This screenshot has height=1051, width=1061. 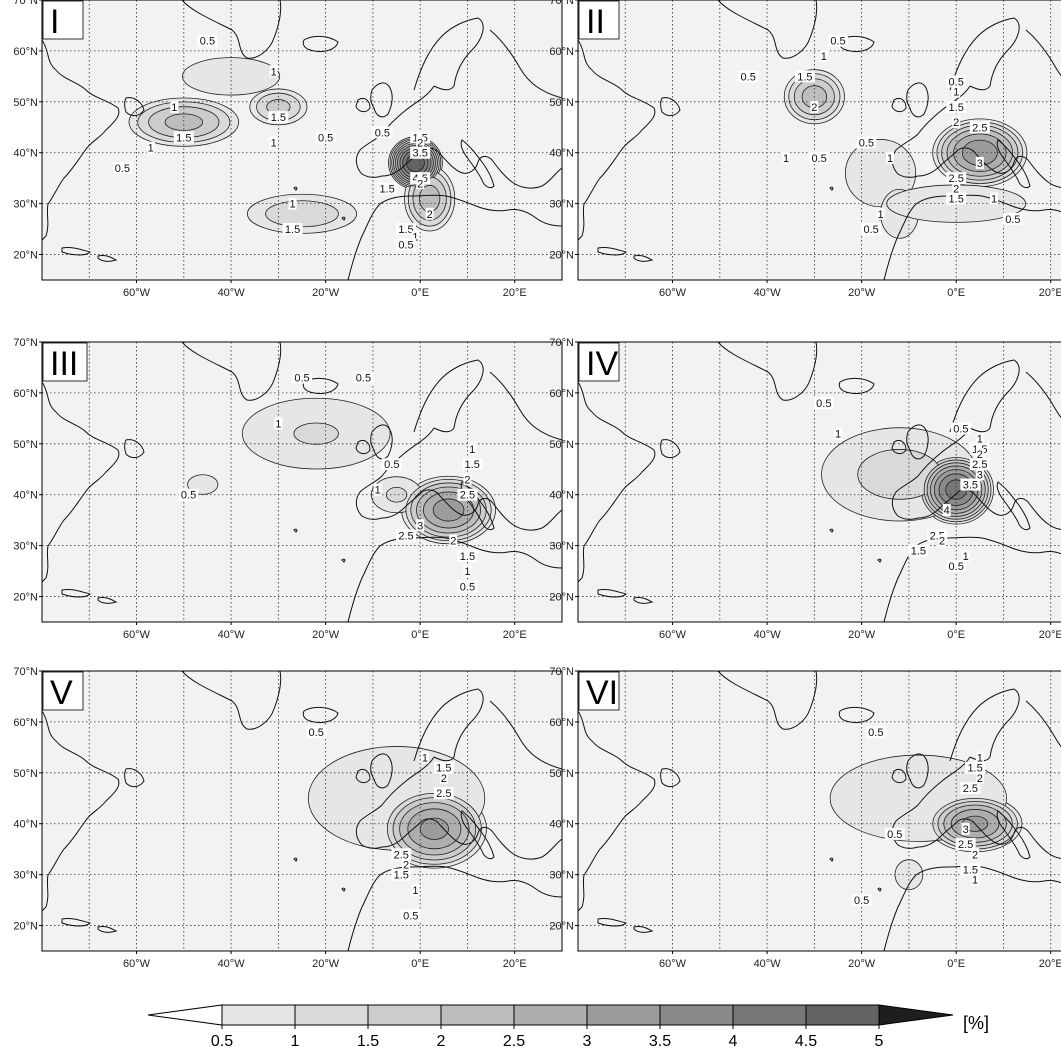 What do you see at coordinates (660, 1041) in the screenshot?
I see `colorbar-tick-label: 3.5` at bounding box center [660, 1041].